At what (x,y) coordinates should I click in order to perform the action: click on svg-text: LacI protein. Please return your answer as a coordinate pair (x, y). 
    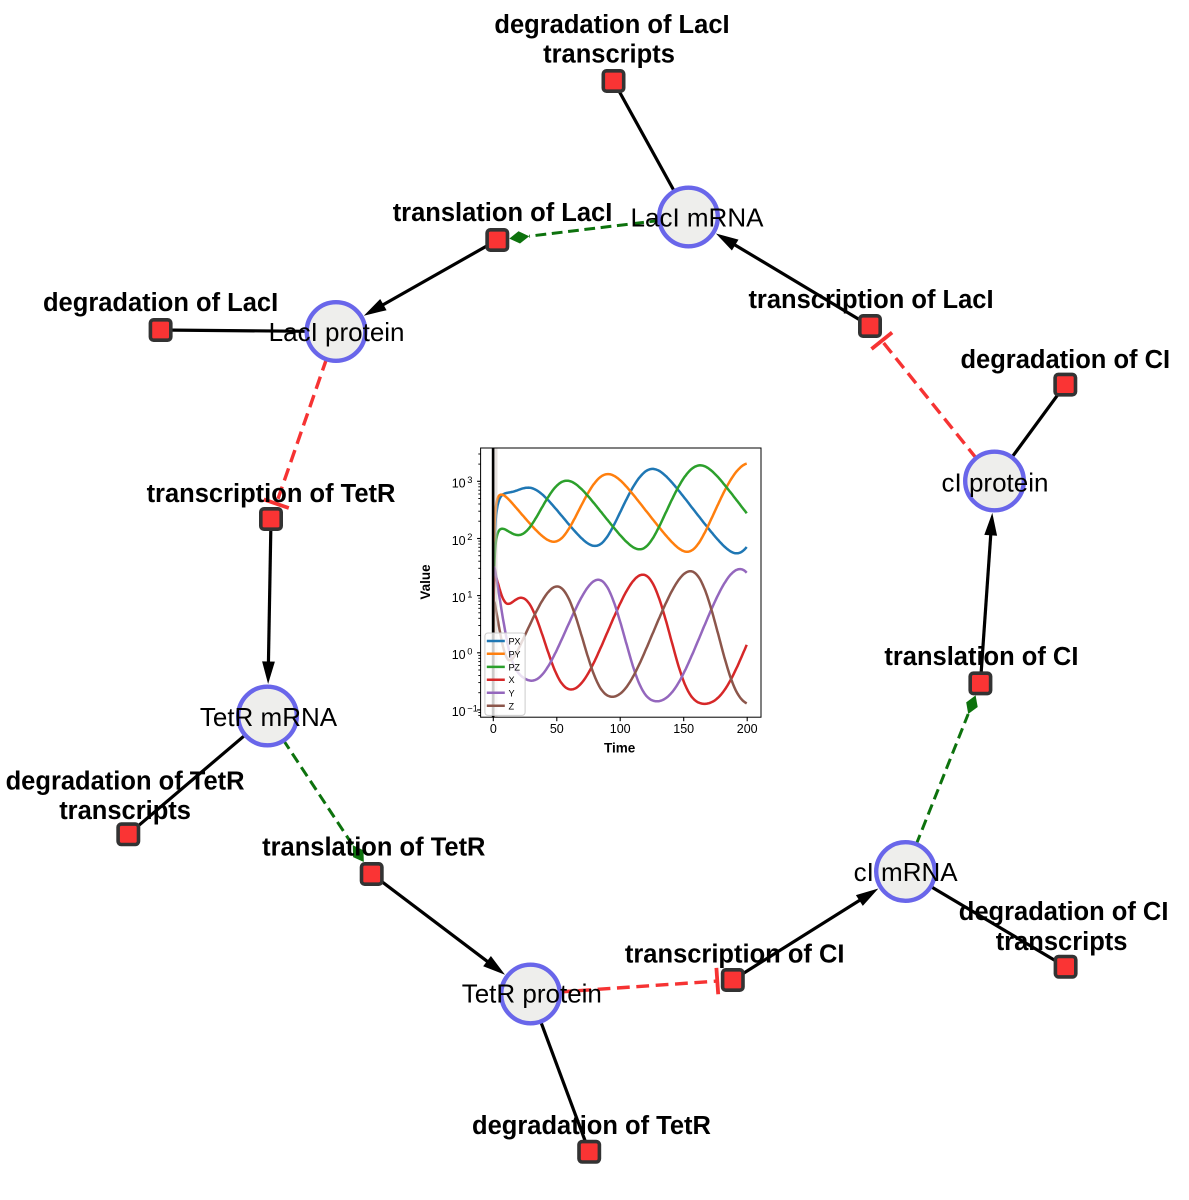
    Looking at the image, I should click on (337, 332).